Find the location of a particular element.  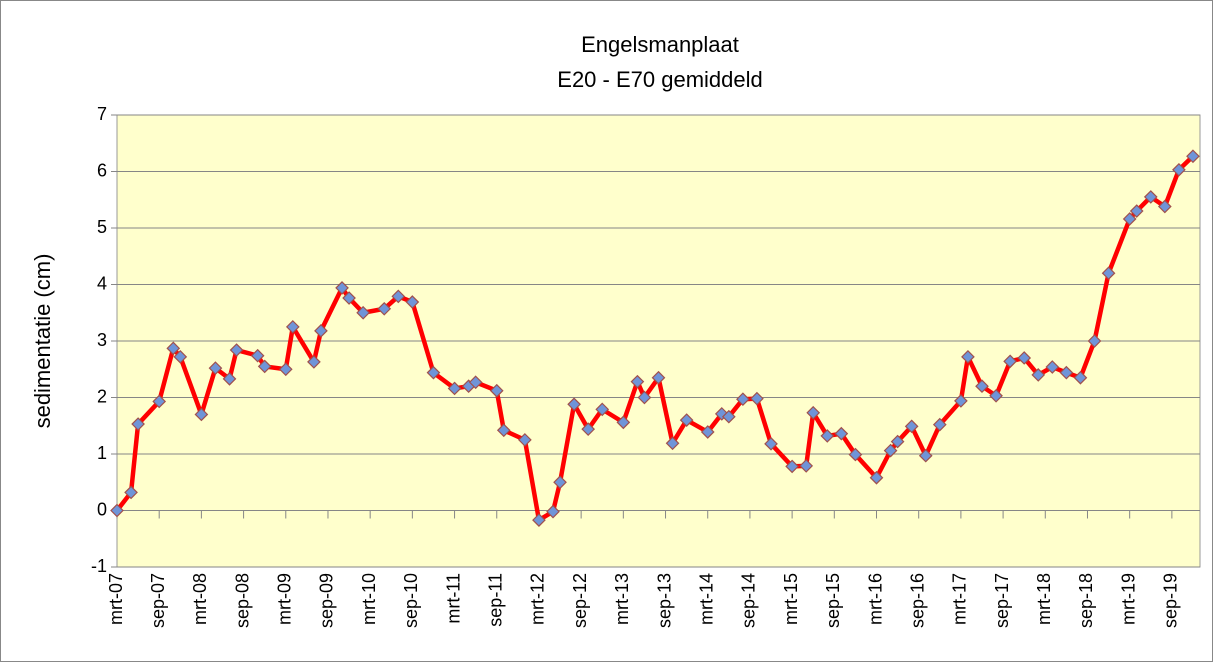

y-tick-label: 6 is located at coordinates (102, 170).